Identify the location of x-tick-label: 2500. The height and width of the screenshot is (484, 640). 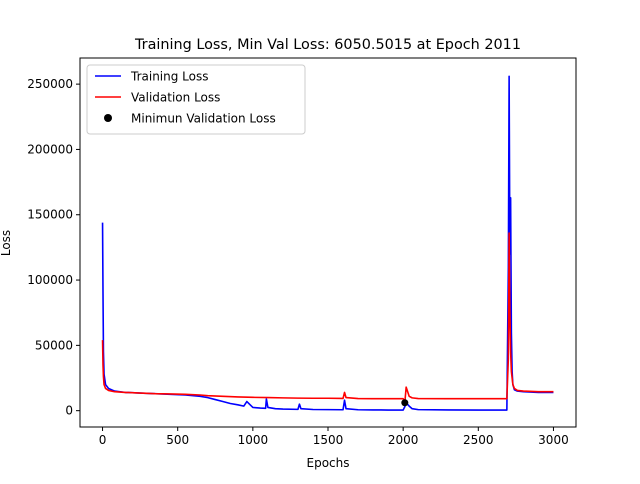
(478, 440).